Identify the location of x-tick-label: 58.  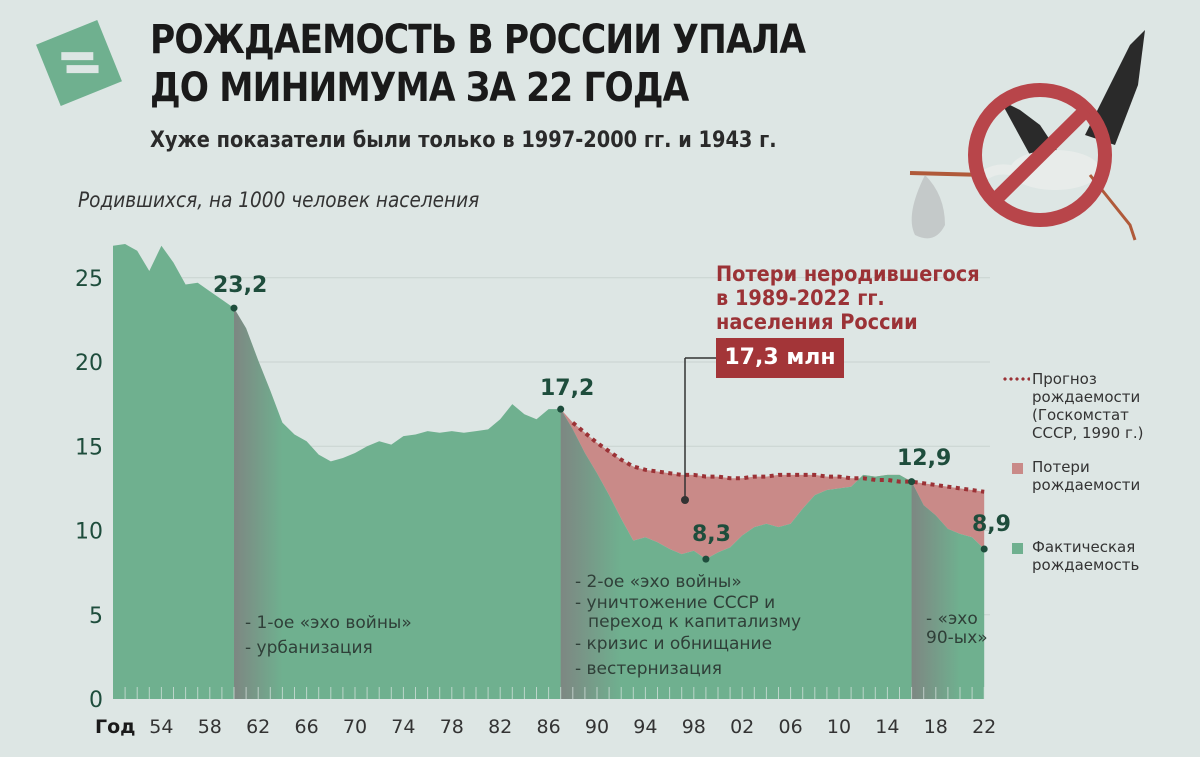
(210, 727).